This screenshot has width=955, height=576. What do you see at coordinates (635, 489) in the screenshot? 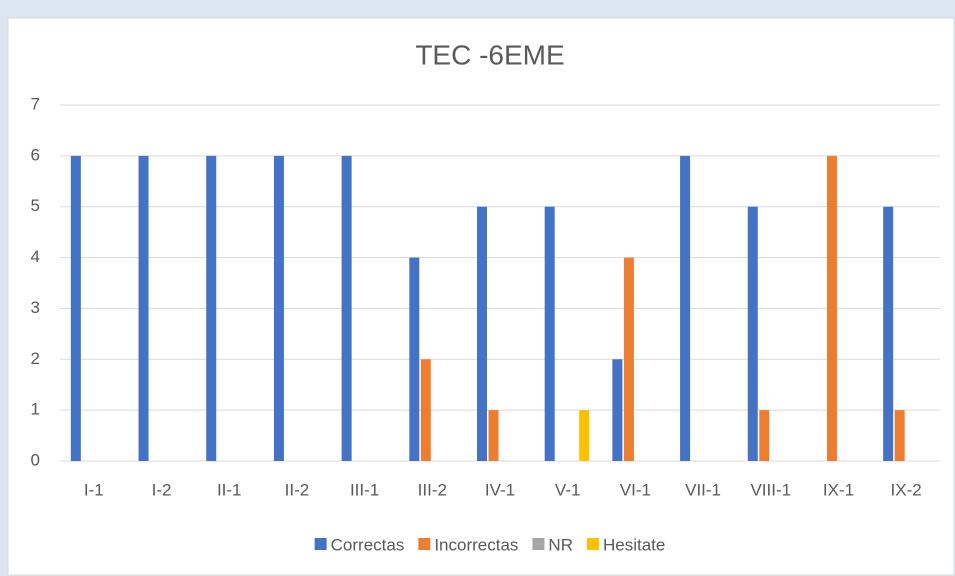
I see `x-tick-label: VI-1` at bounding box center [635, 489].